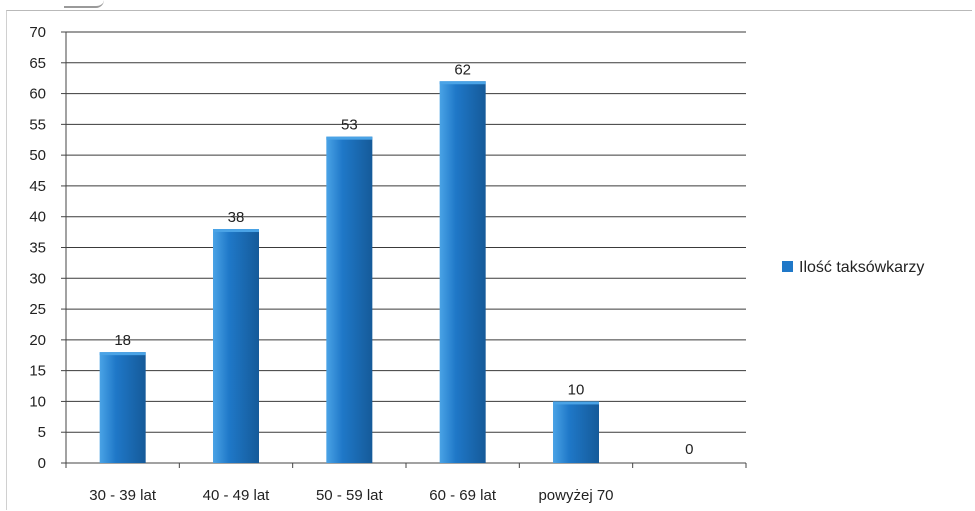 The width and height of the screenshot is (975, 511). I want to click on y-tick-label: 65, so click(37, 63).